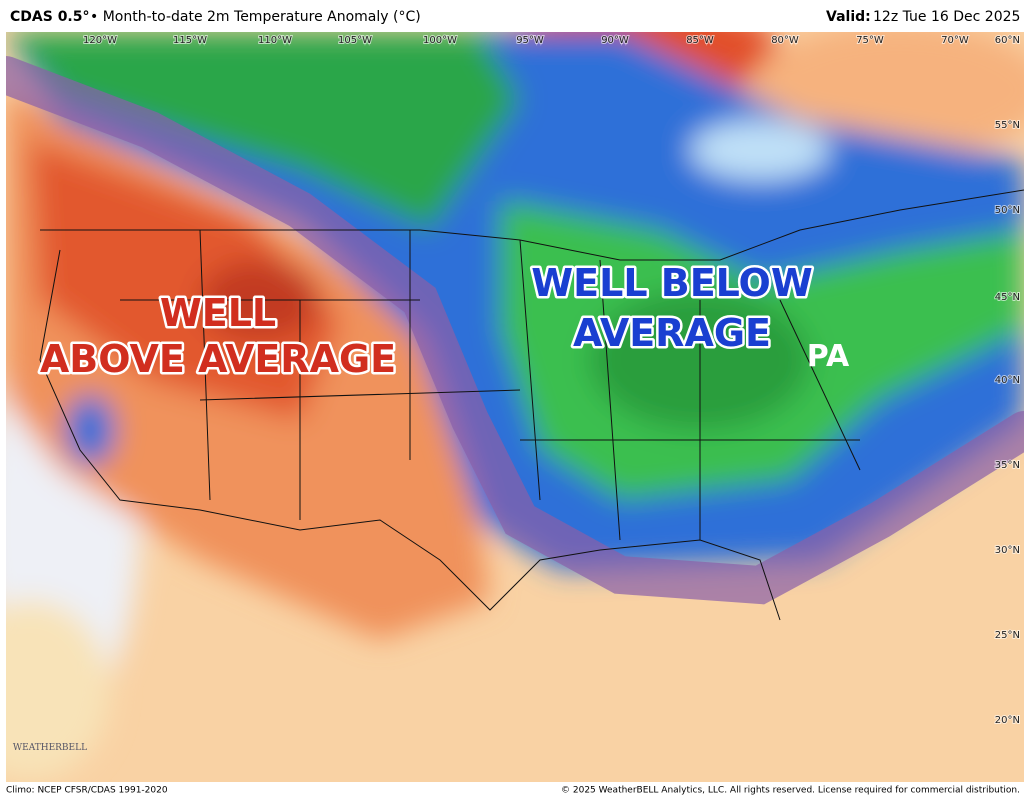  Describe the element at coordinates (355, 40) in the screenshot. I see `longitude-label: 105°W` at that location.